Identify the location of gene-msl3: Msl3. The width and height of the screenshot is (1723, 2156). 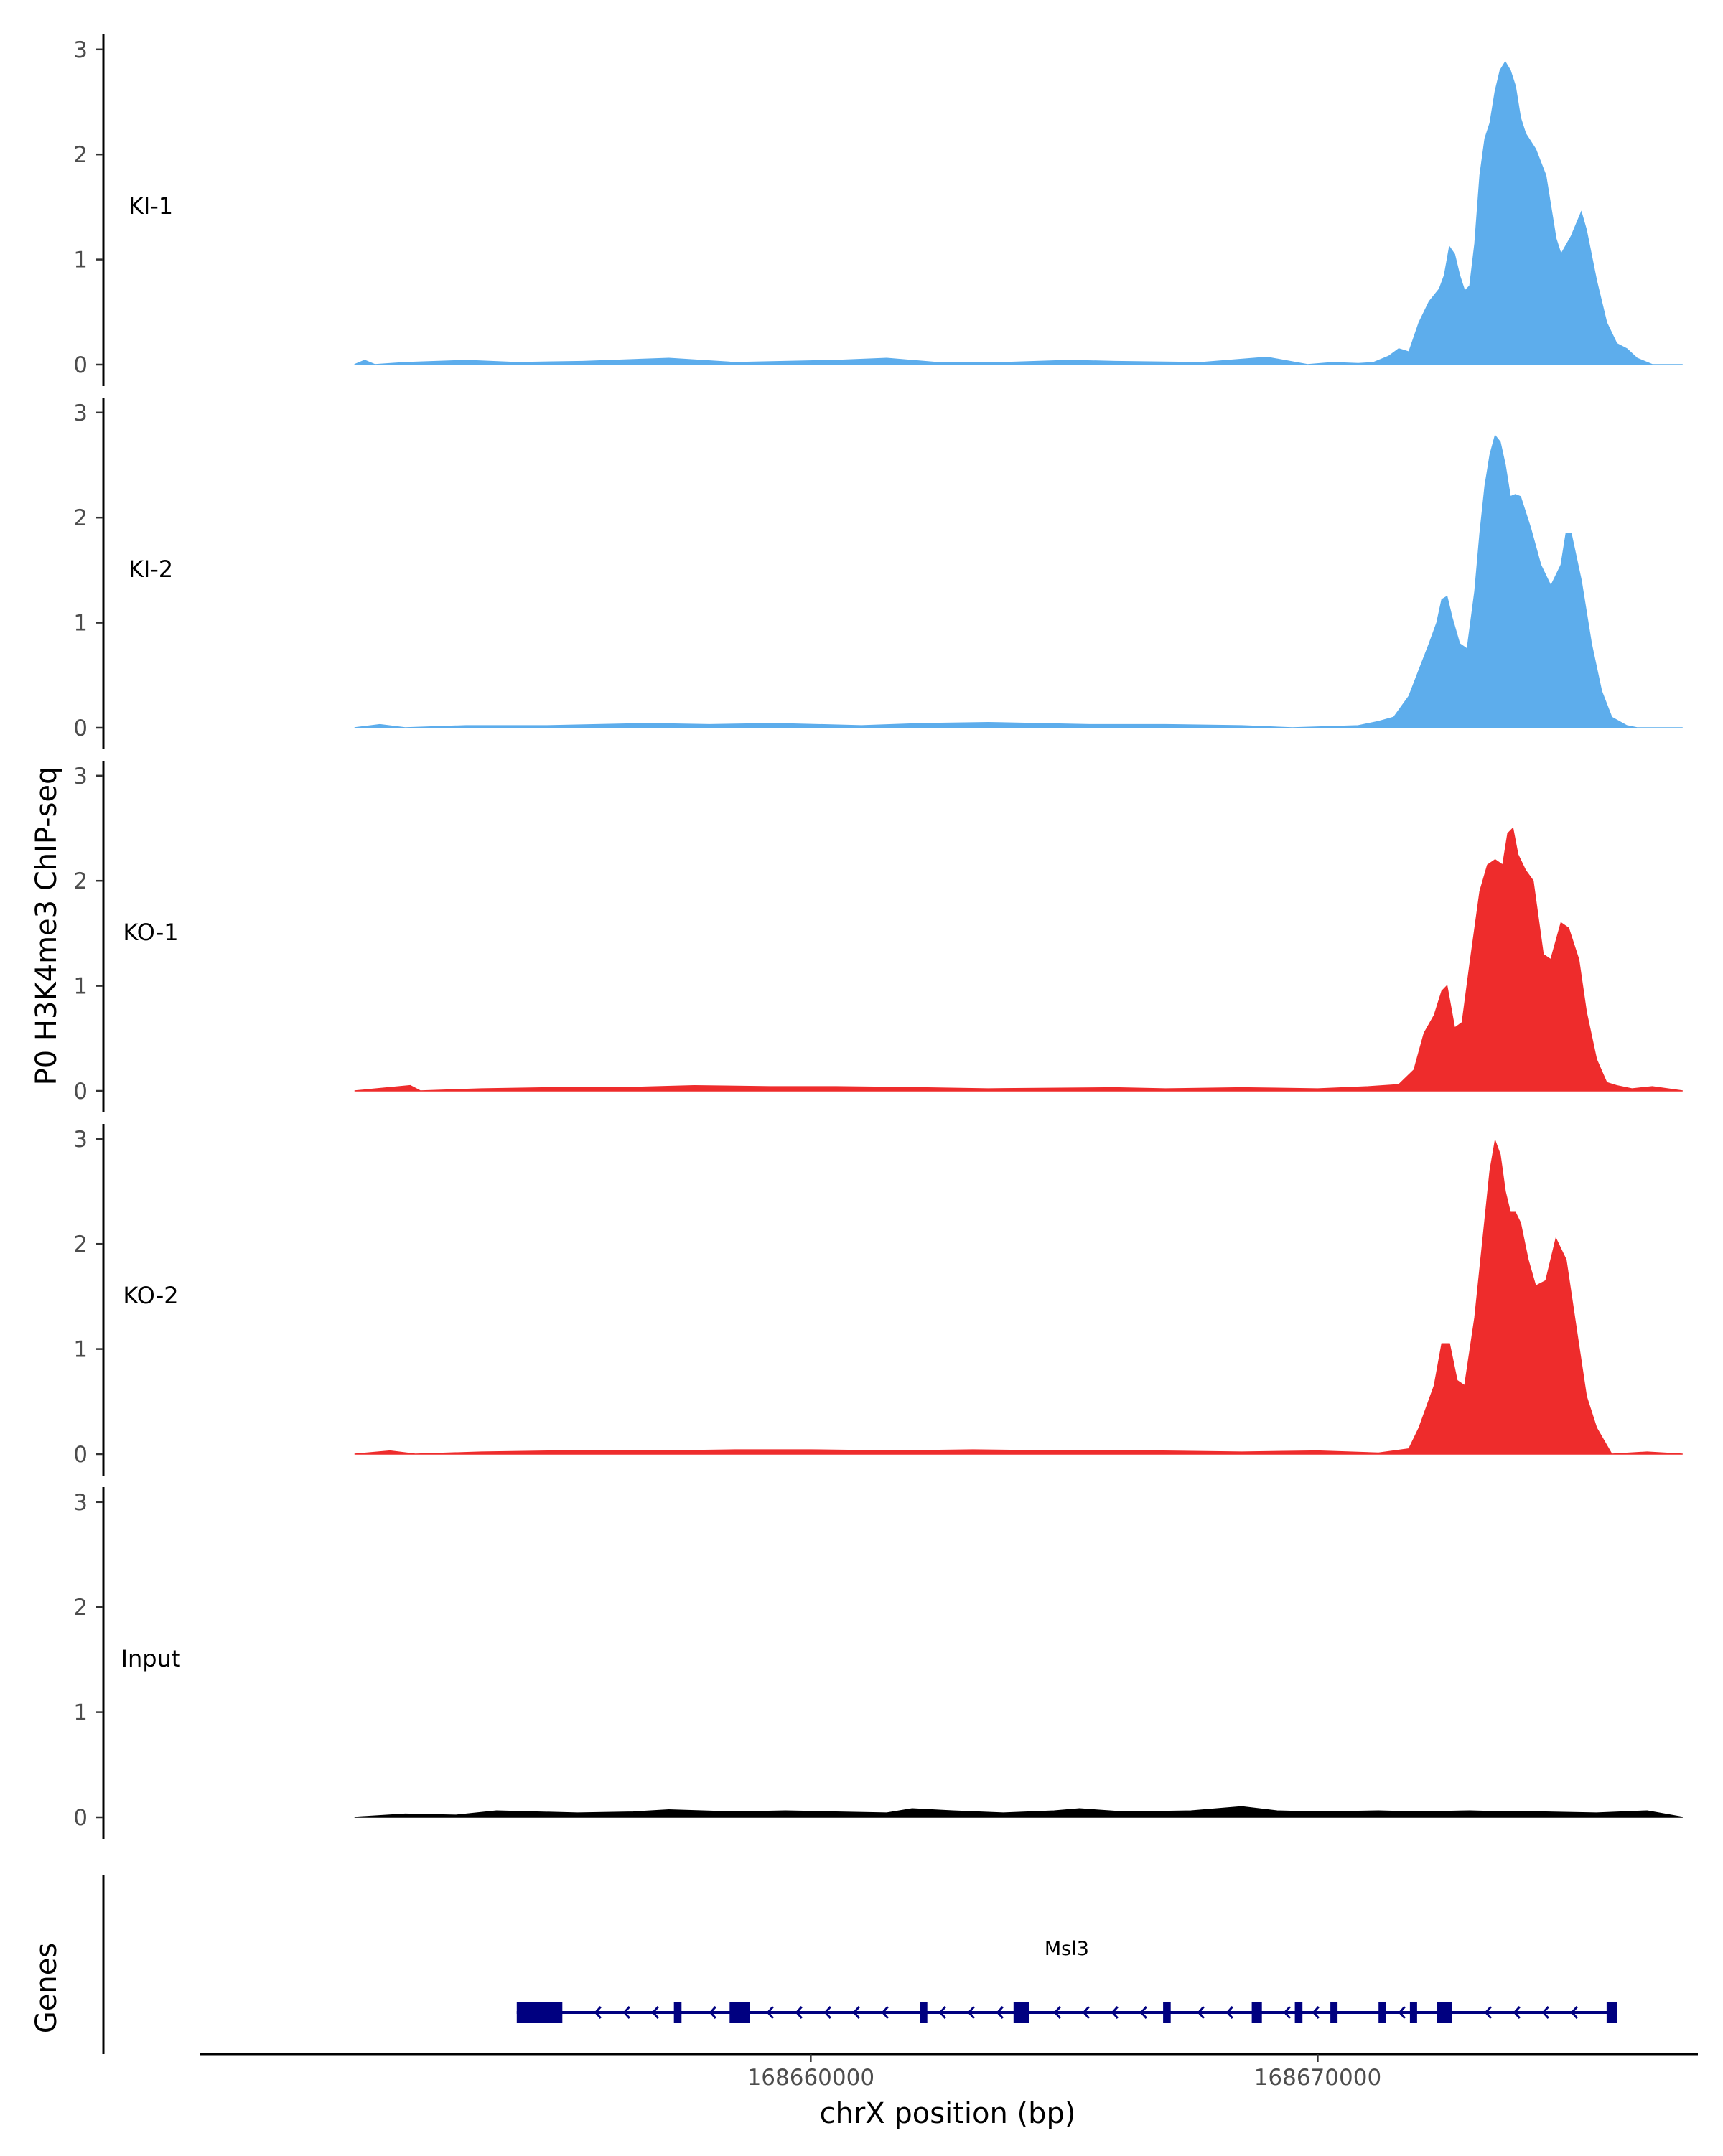
(1066, 1980).